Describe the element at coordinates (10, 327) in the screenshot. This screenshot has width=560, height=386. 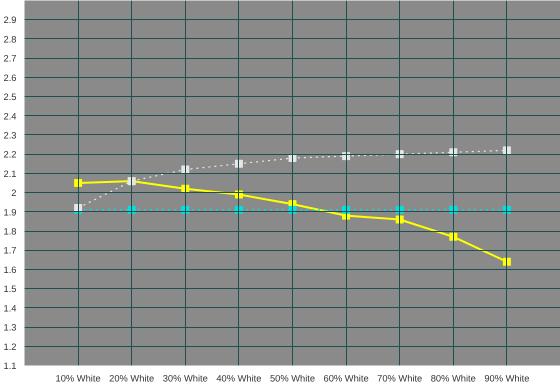
I see `y-tick-label: 1.3` at that location.